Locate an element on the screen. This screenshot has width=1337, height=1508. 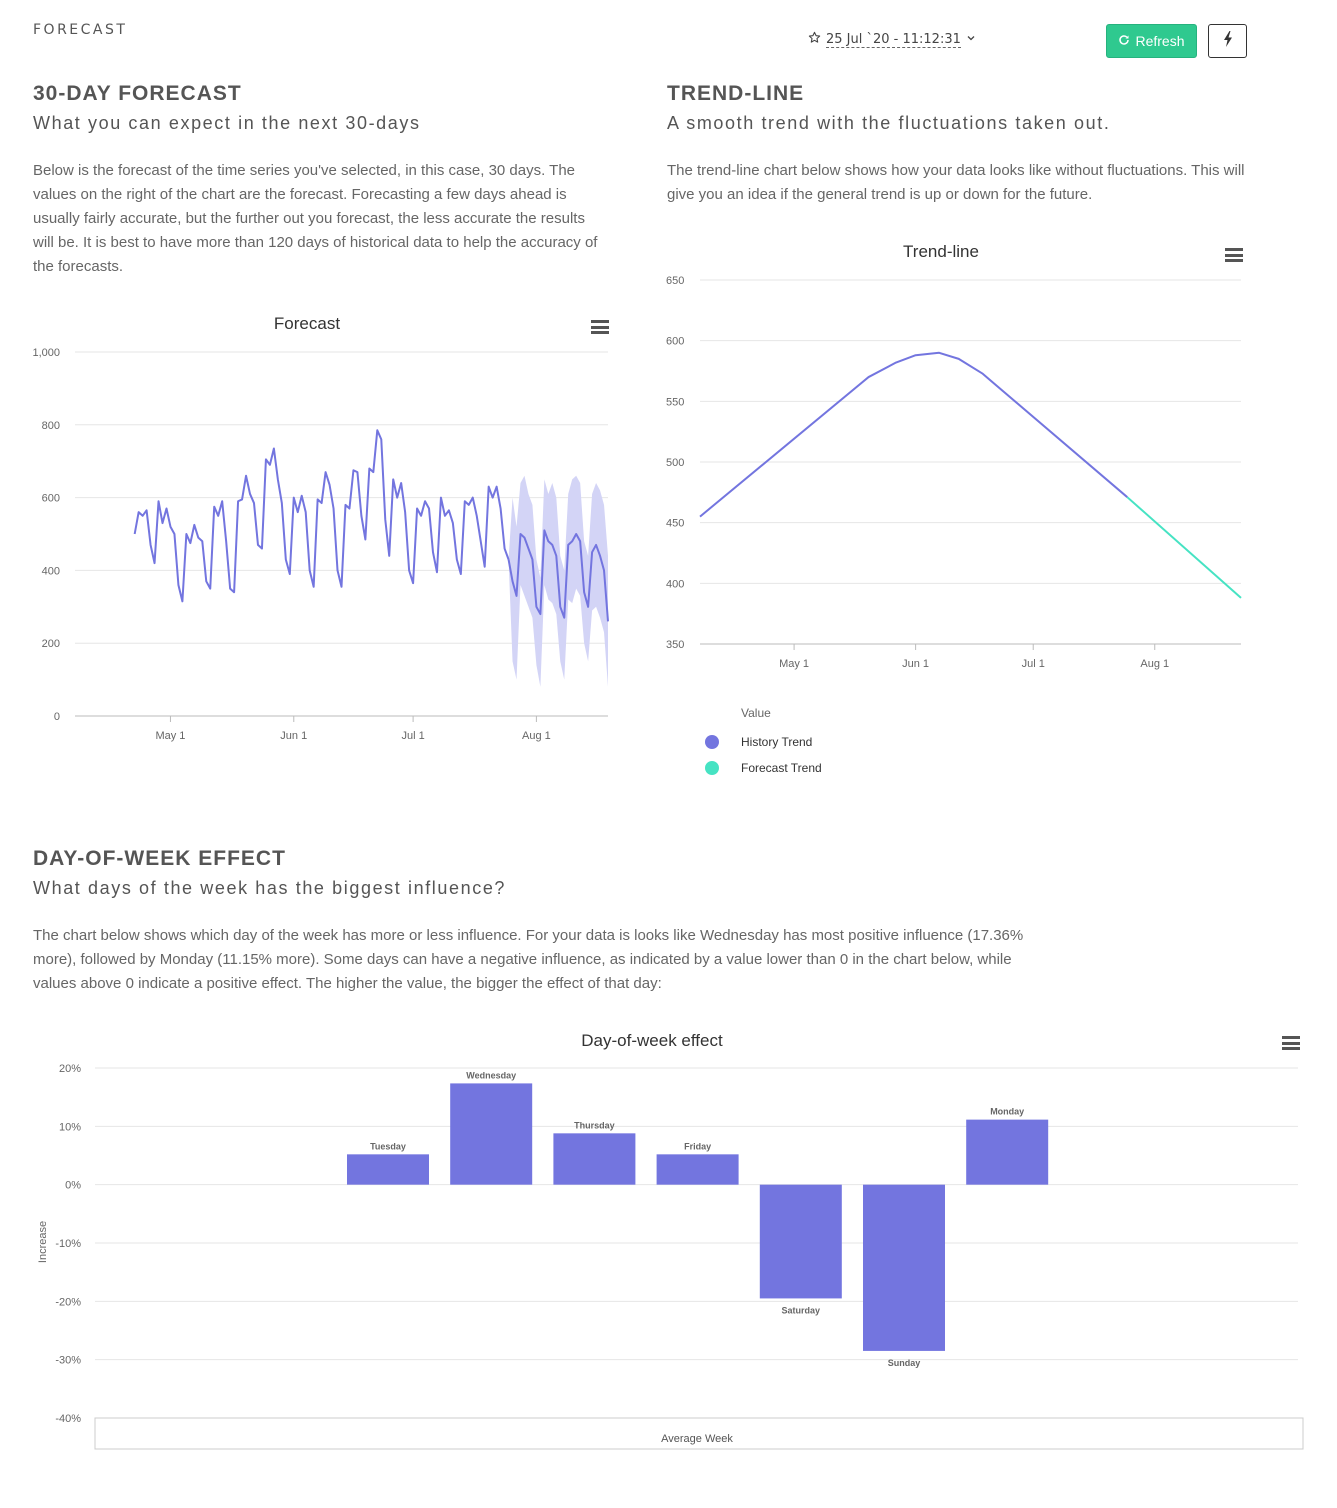
page-label: FORECAST is located at coordinates (80, 30).